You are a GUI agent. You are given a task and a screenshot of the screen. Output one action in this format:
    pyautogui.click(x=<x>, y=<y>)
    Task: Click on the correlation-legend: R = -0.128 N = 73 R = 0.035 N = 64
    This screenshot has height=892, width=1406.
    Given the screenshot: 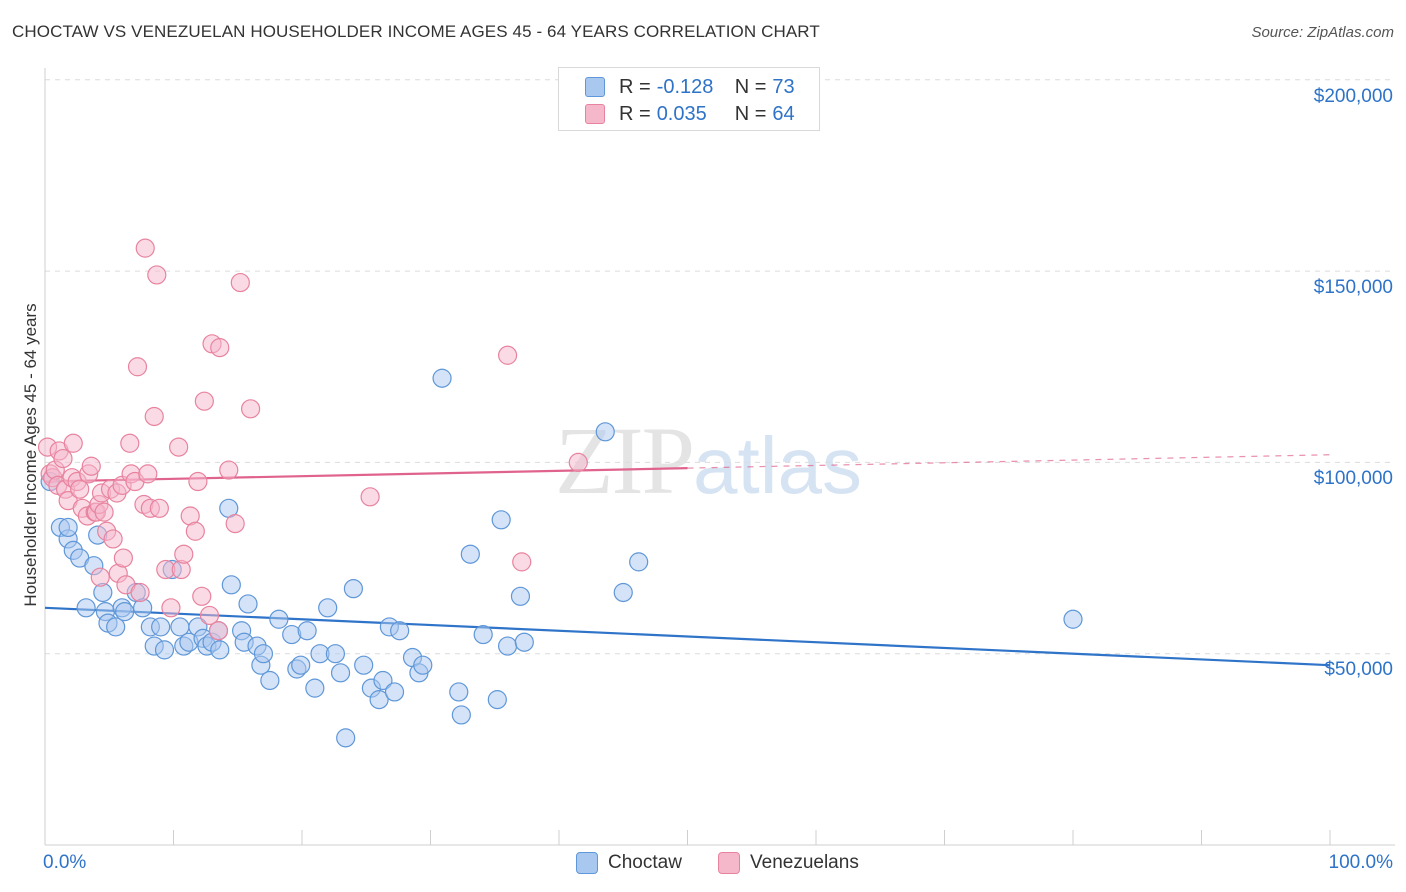 What is the action you would take?
    pyautogui.click(x=689, y=99)
    